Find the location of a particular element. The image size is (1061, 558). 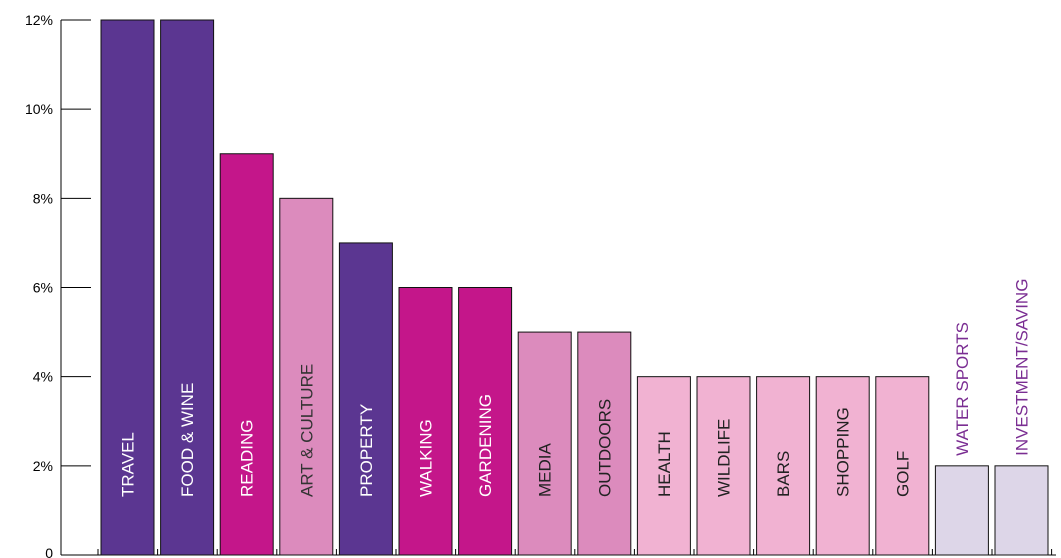

y-tick-label: 10% is located at coordinates (39, 109).